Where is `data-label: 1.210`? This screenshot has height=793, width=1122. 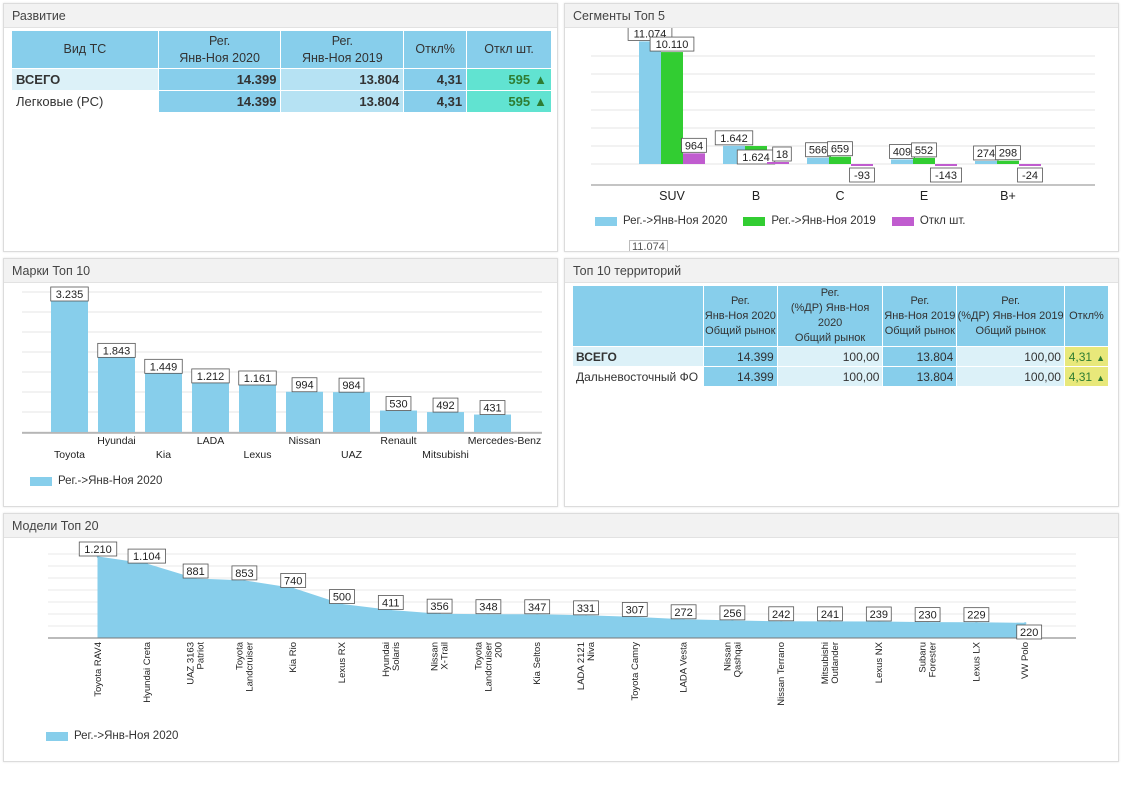 data-label: 1.210 is located at coordinates (98, 550).